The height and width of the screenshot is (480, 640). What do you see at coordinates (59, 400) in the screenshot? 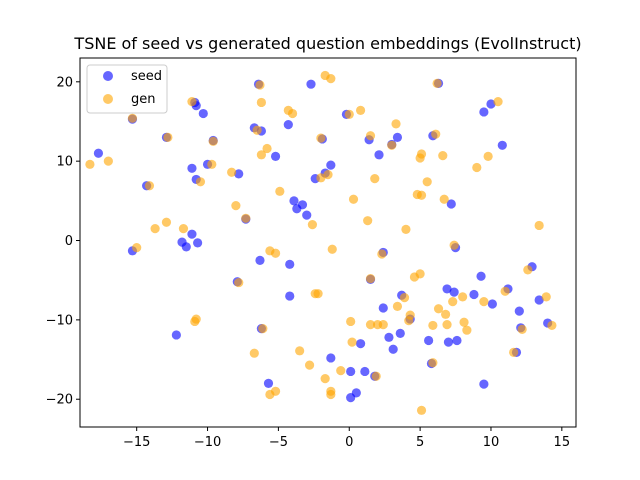
I see `y-tick-label: −20` at bounding box center [59, 400].